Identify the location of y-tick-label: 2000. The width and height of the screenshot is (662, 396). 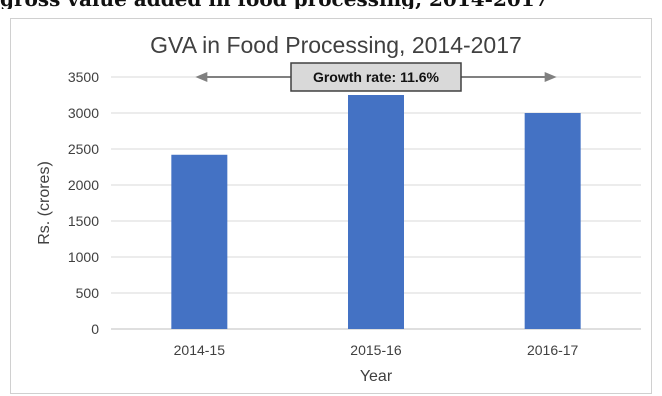
(83, 185).